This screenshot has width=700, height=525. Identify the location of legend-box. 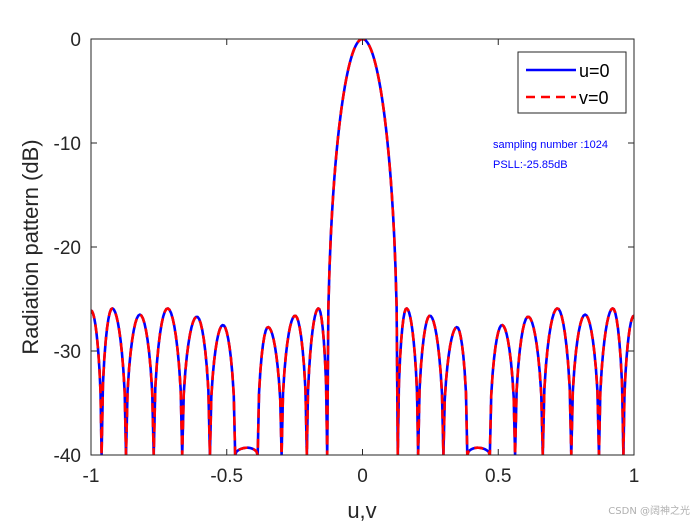
(572, 82).